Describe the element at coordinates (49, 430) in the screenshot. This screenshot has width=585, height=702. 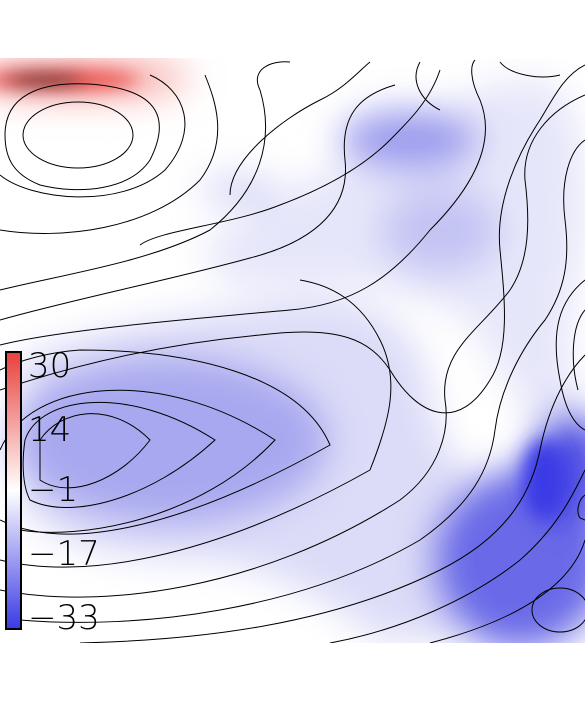
I see `colorbar-tick-label: 14` at that location.